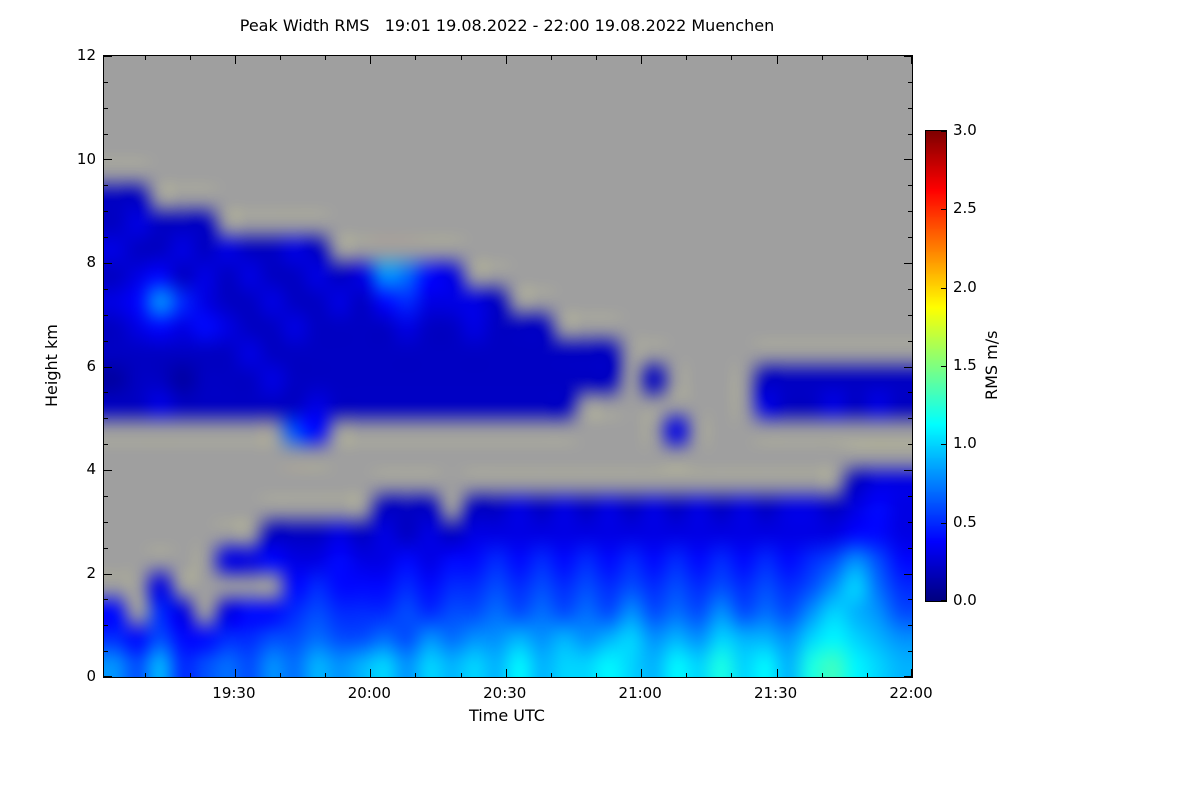 The width and height of the screenshot is (1200, 800). What do you see at coordinates (507, 715) in the screenshot?
I see `x-axis-label: Time UTC` at bounding box center [507, 715].